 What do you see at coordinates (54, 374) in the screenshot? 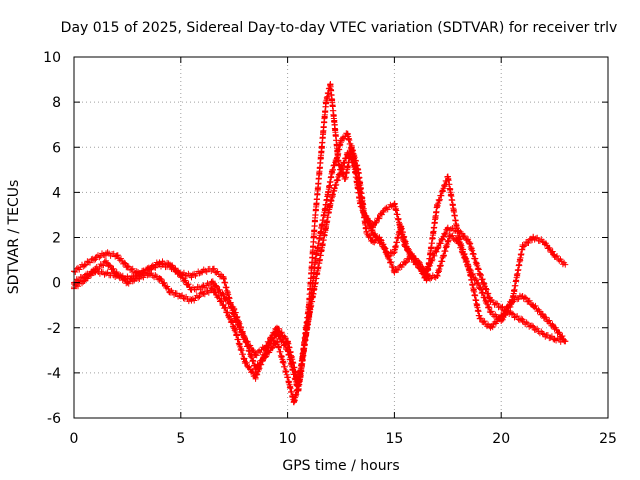
I see `y-tick-label: -4` at bounding box center [54, 374].